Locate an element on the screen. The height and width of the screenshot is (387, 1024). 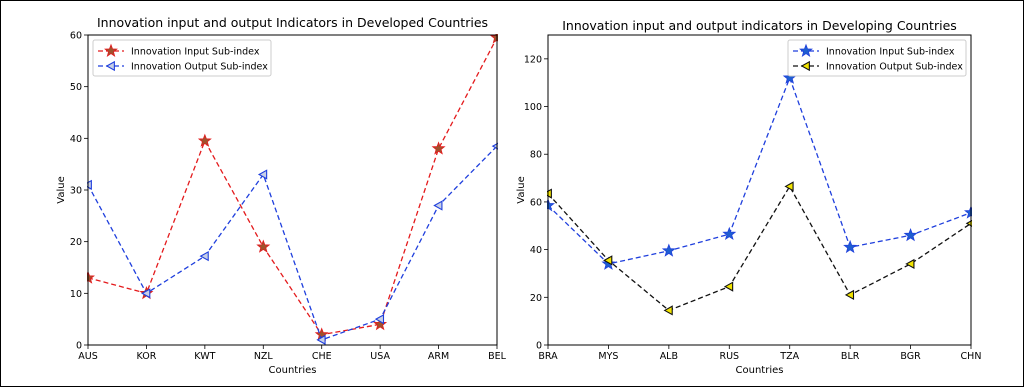
x-tick-label: RUS is located at coordinates (729, 356).